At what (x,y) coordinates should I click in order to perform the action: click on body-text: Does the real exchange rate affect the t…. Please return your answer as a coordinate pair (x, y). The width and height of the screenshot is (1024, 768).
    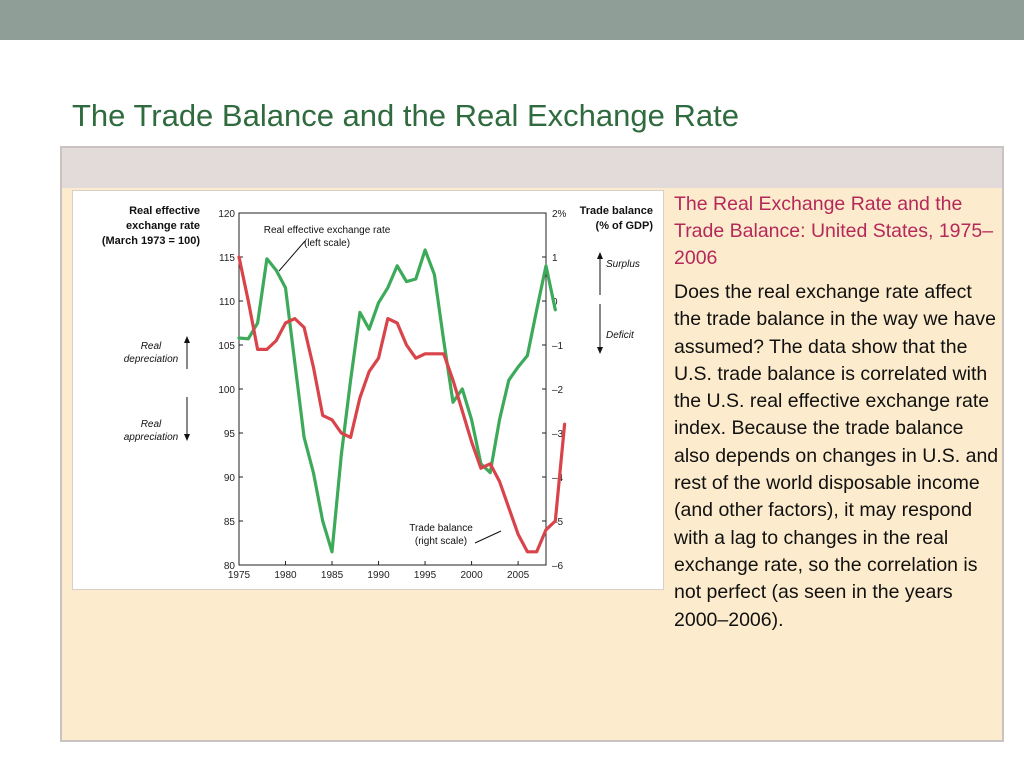
    Looking at the image, I should click on (836, 456).